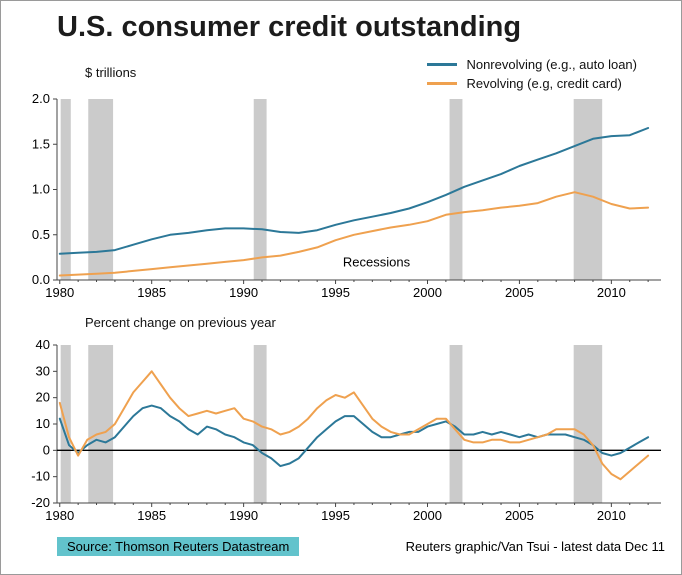  What do you see at coordinates (41, 279) in the screenshot?
I see `svg-text: 0.0` at bounding box center [41, 279].